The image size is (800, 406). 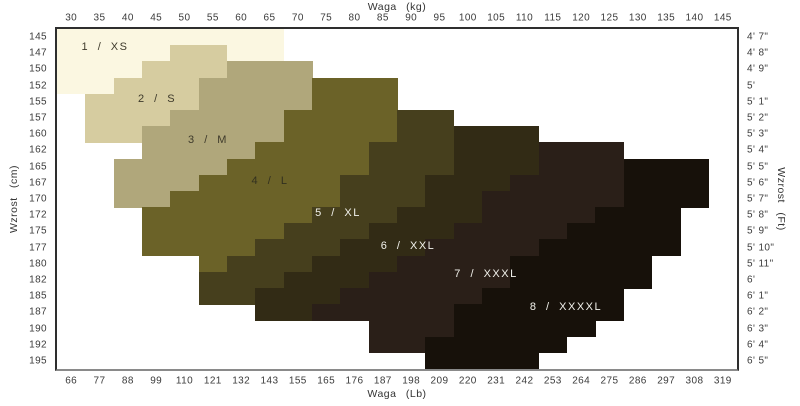 What do you see at coordinates (758, 183) in the screenshot?
I see `tick-label: 5' 6"` at bounding box center [758, 183].